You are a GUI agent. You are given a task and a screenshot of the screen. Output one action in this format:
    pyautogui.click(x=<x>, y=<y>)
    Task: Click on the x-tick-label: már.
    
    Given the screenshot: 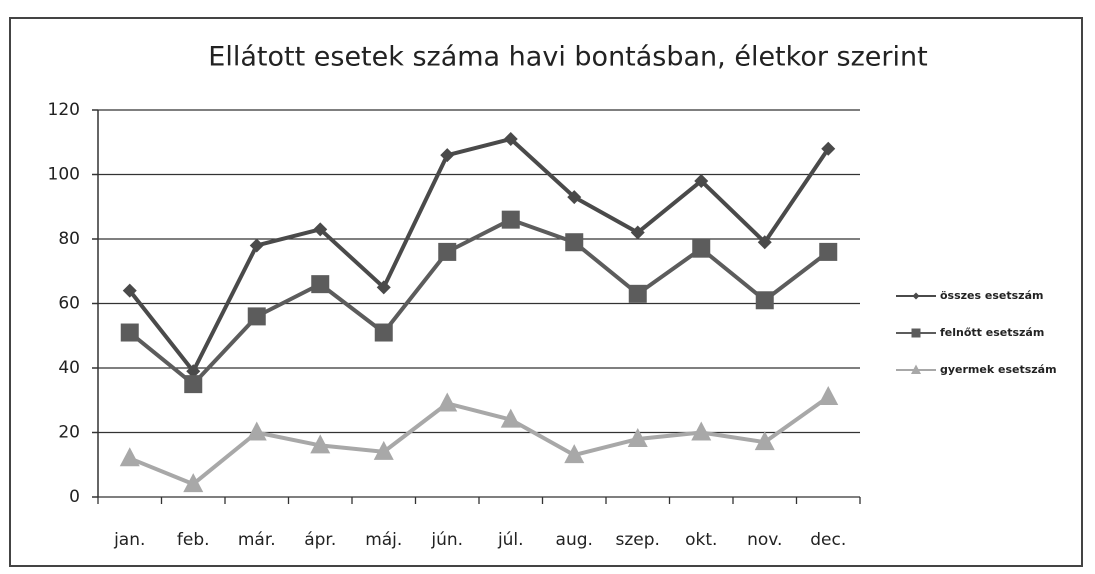 What is the action you would take?
    pyautogui.click(x=257, y=540)
    